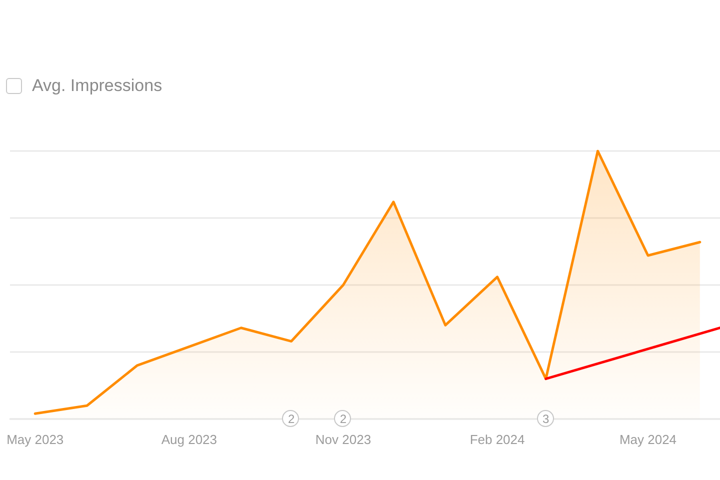 The width and height of the screenshot is (720, 480). Describe the element at coordinates (648, 439) in the screenshot. I see `x-tick-label: May 2024` at that location.